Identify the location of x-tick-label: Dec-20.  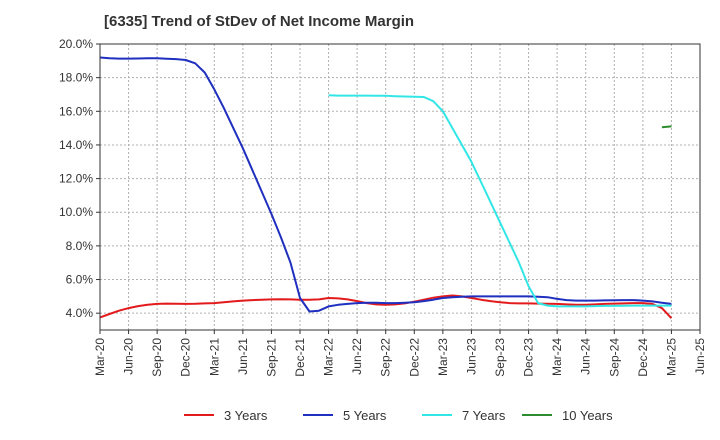
(186, 357).